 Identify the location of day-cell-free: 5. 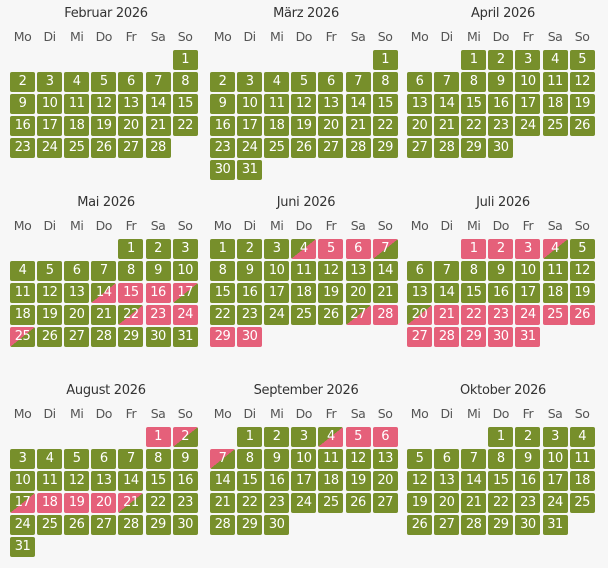
(419, 459).